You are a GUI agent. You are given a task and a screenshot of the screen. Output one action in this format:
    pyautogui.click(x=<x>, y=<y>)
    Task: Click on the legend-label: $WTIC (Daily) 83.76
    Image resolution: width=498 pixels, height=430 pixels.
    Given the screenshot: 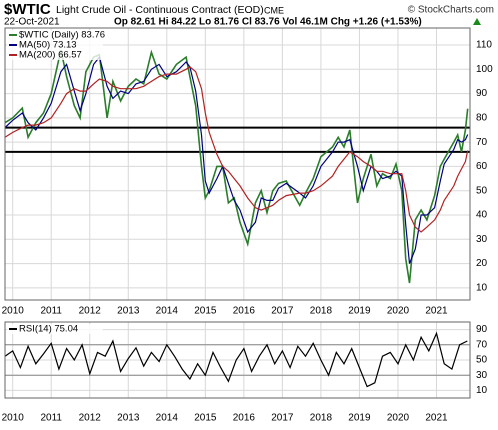 What is the action you would take?
    pyautogui.click(x=62, y=35)
    